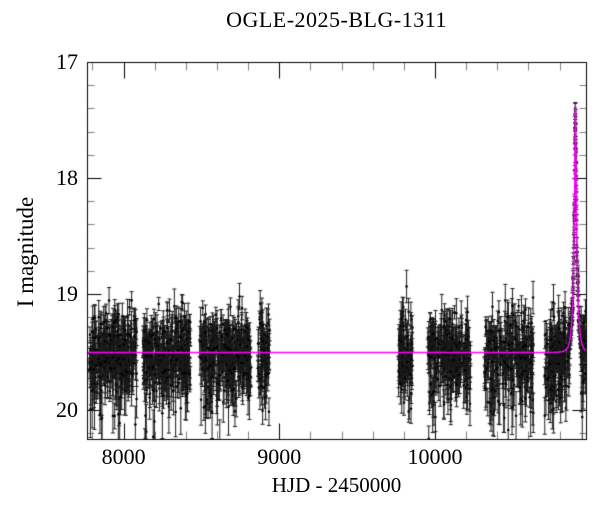 The width and height of the screenshot is (600, 512). What do you see at coordinates (279, 456) in the screenshot?
I see `x-tick-label-9000: 9000` at bounding box center [279, 456].